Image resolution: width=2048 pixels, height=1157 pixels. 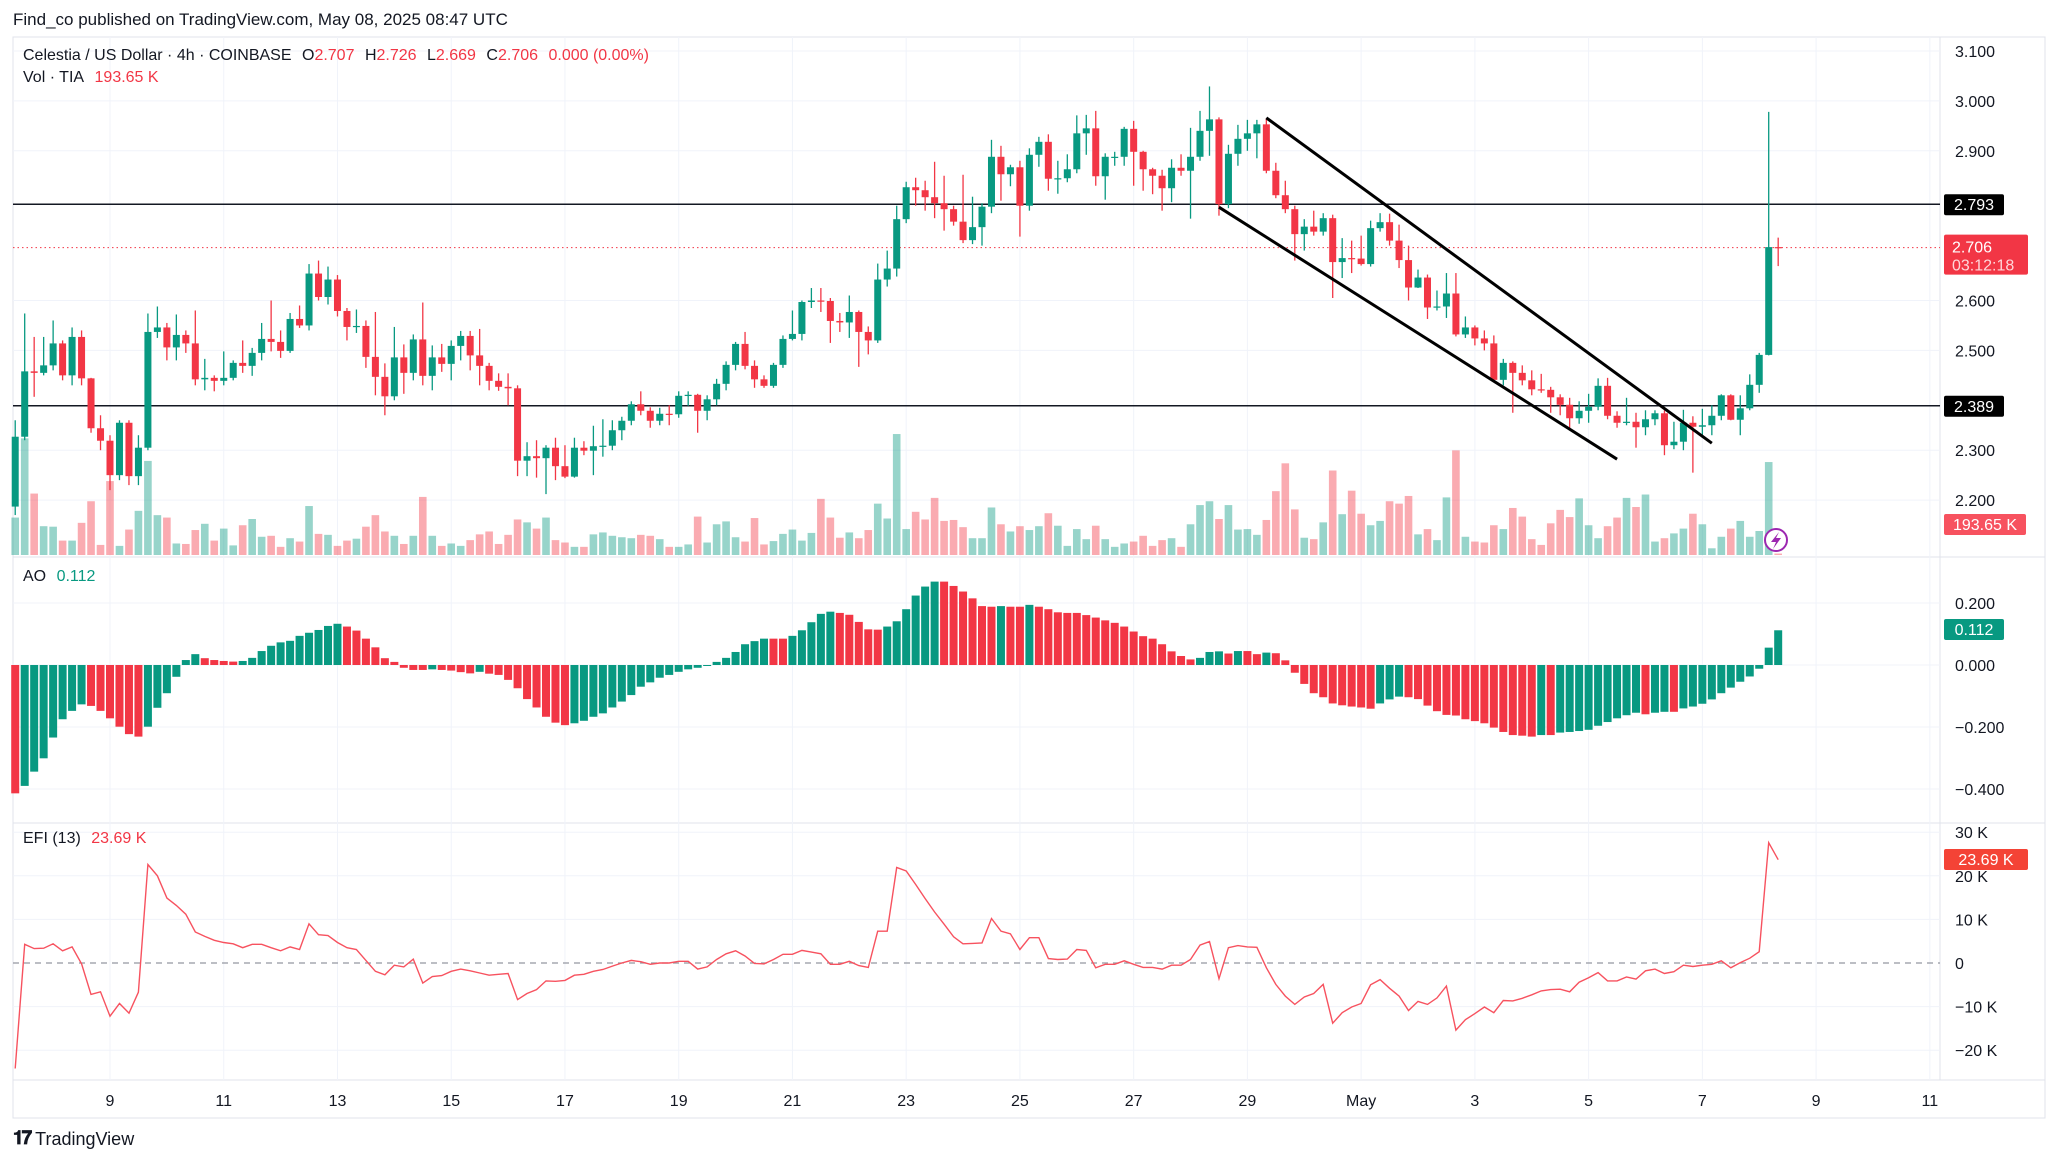 What do you see at coordinates (73, 1139) in the screenshot?
I see `tradingview-logo: 𝟏𝟕 TradingView` at bounding box center [73, 1139].